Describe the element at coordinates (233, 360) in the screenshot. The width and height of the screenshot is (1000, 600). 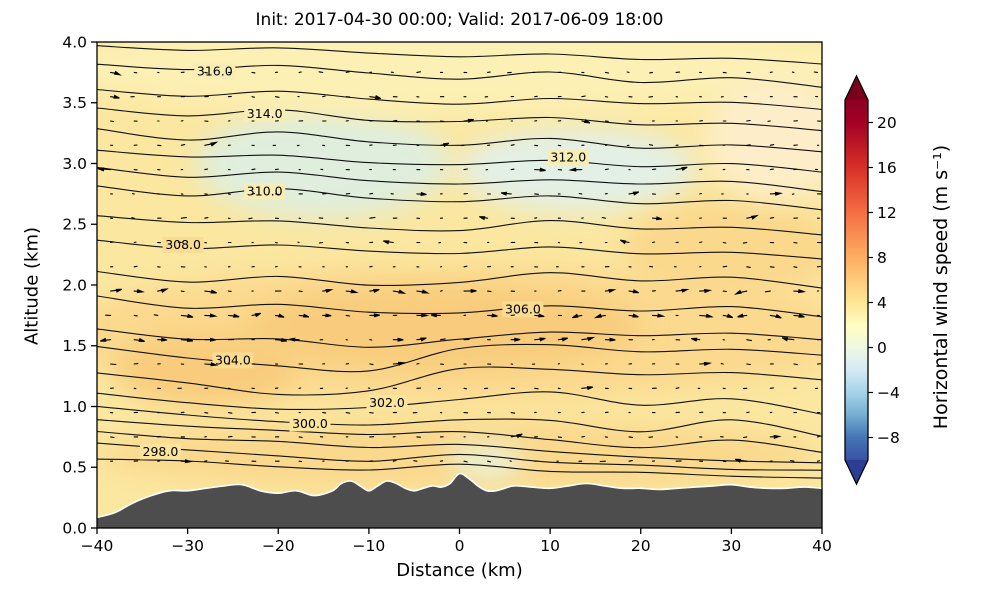
I see `contour-label: 304.0` at that location.